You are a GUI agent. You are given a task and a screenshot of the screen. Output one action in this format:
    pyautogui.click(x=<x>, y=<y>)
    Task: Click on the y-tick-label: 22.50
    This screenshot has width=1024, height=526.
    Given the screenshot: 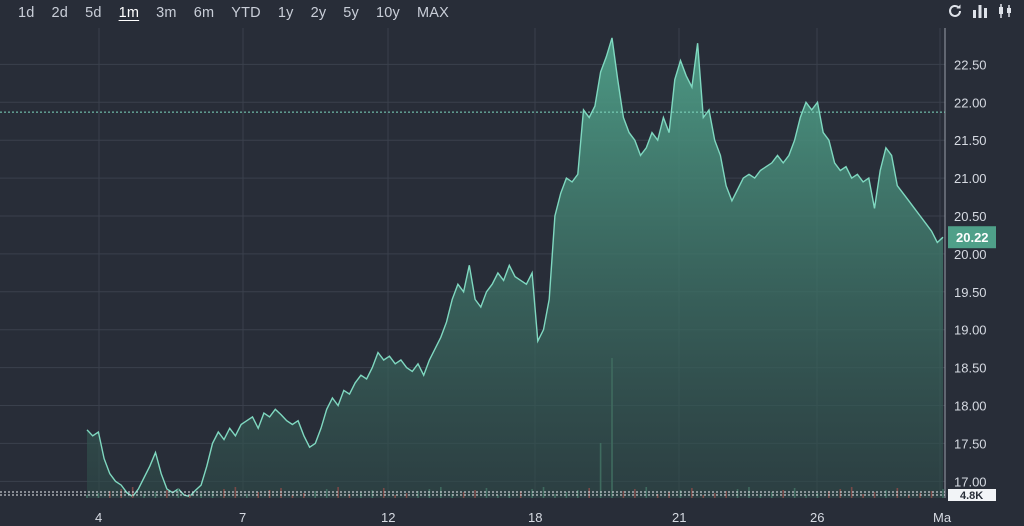 What is the action you would take?
    pyautogui.click(x=970, y=64)
    